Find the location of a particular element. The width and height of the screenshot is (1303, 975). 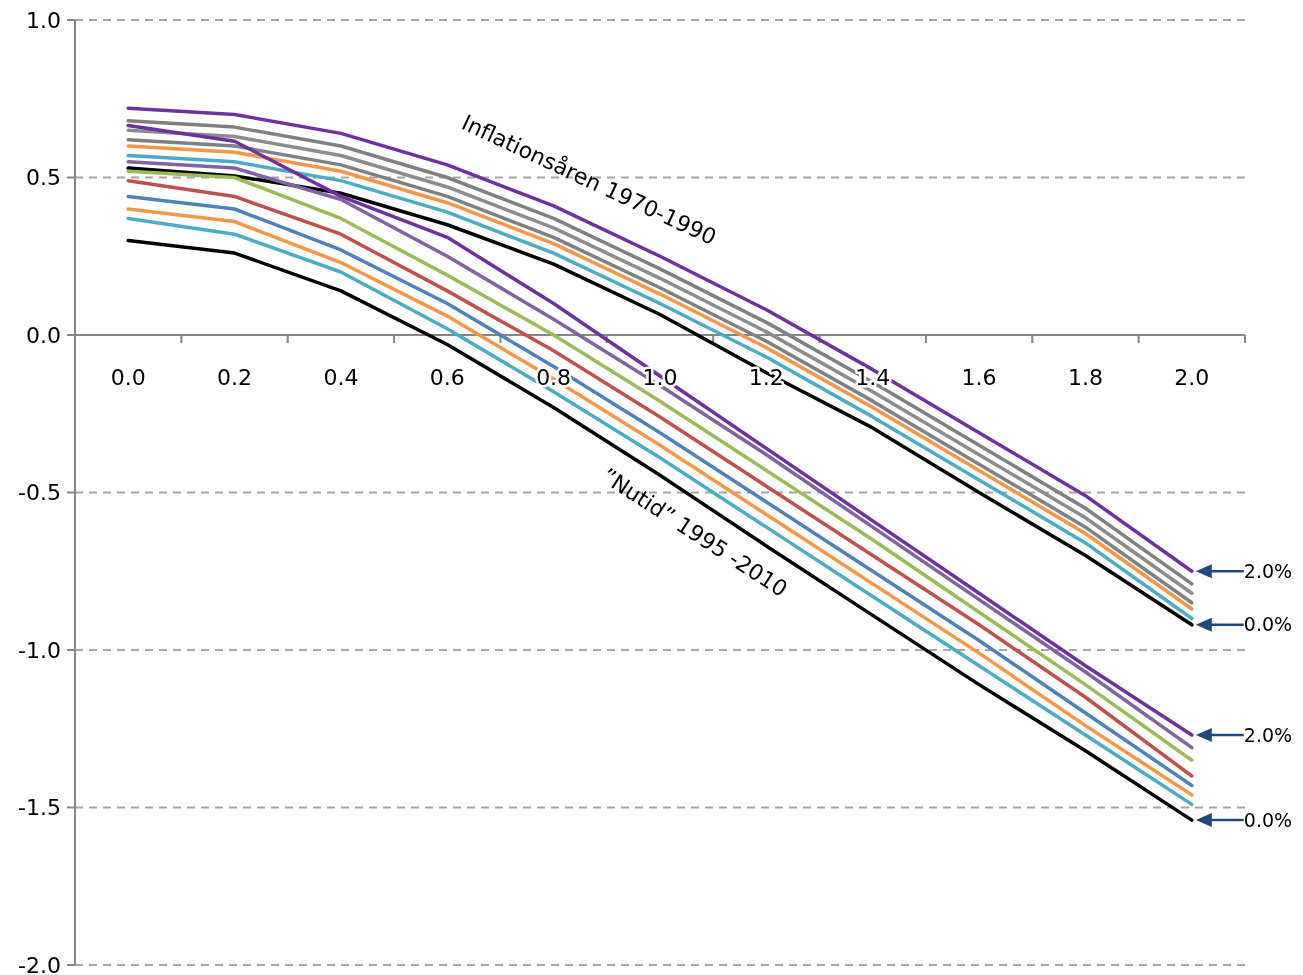

x-tick-label: 1.8 is located at coordinates (1085, 377).